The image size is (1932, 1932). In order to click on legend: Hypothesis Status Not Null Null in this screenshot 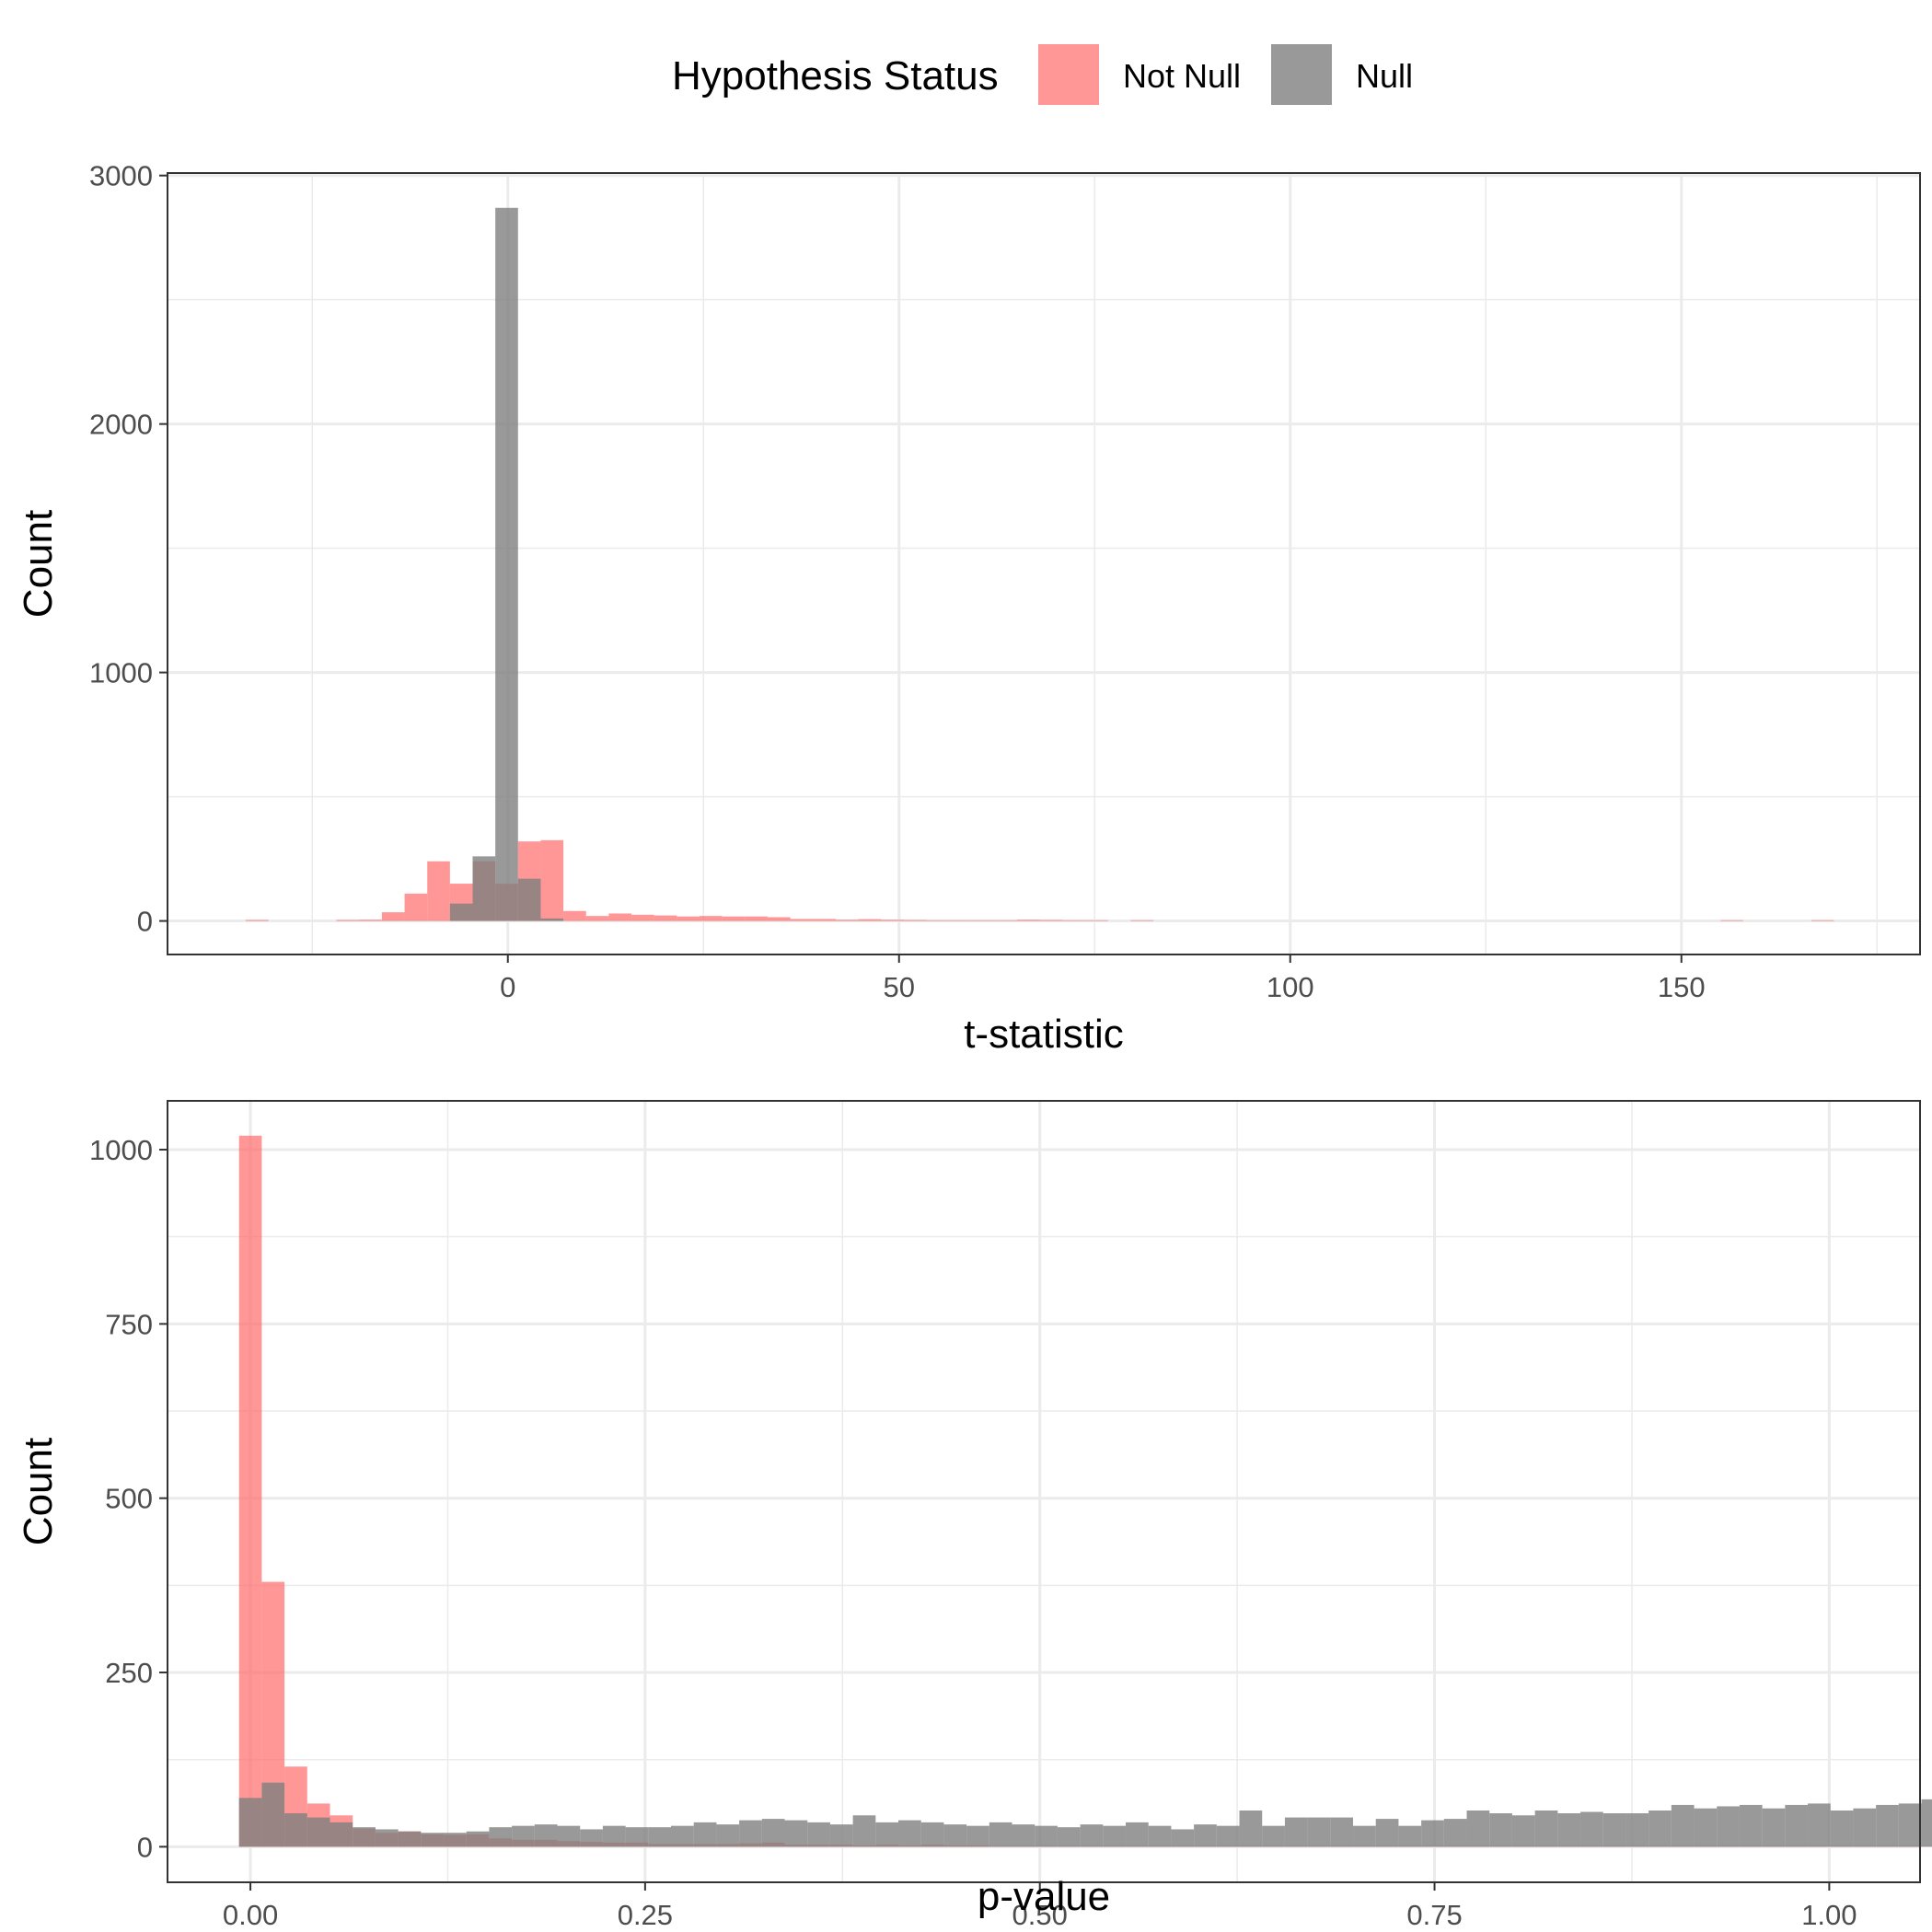, I will do `click(966, 74)`.